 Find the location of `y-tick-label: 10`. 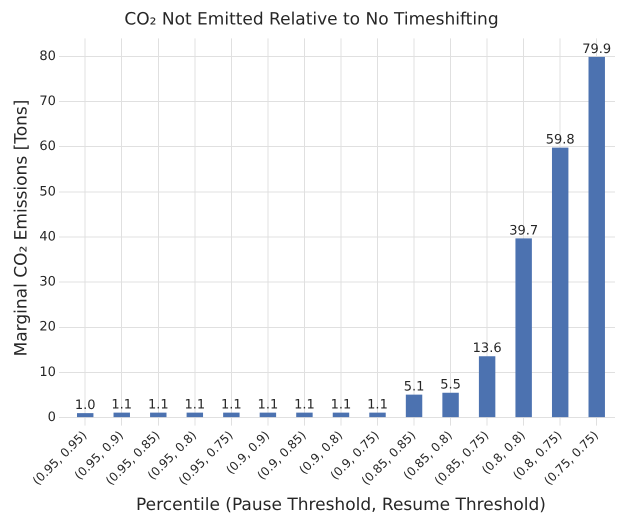

y-tick-label: 10 is located at coordinates (47, 372).